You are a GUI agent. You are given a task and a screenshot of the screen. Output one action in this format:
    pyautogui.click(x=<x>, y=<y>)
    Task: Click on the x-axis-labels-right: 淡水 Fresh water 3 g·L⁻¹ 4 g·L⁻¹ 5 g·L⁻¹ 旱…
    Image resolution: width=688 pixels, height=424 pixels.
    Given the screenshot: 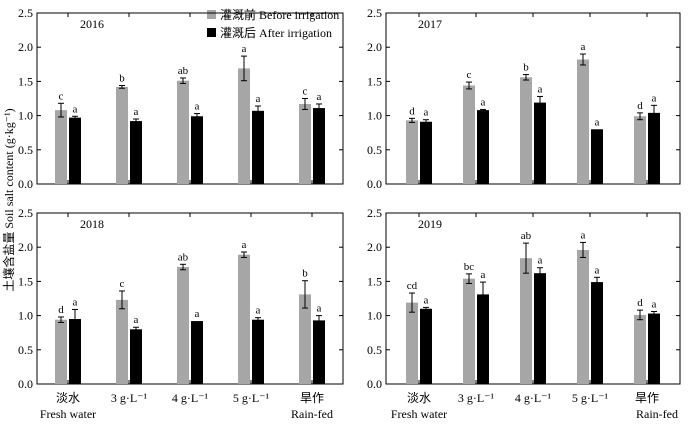 What is the action you would take?
    pyautogui.click(x=534, y=406)
    